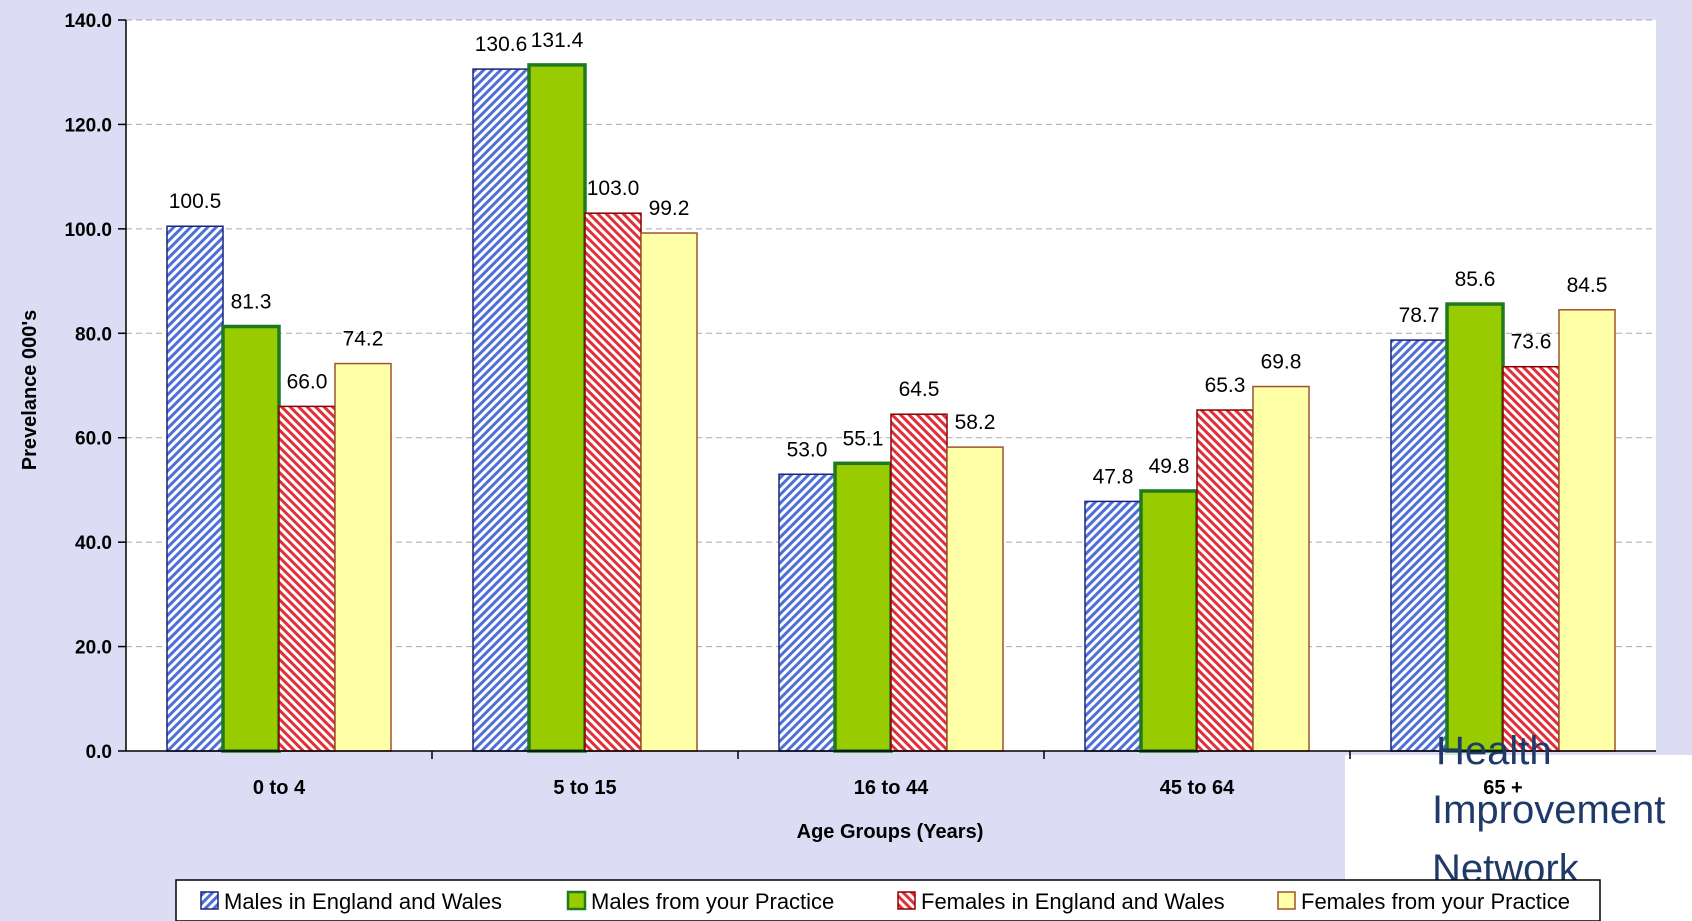 This screenshot has height=921, width=1692. What do you see at coordinates (1197, 788) in the screenshot?
I see `x-tick-label: 45 to 64` at bounding box center [1197, 788].